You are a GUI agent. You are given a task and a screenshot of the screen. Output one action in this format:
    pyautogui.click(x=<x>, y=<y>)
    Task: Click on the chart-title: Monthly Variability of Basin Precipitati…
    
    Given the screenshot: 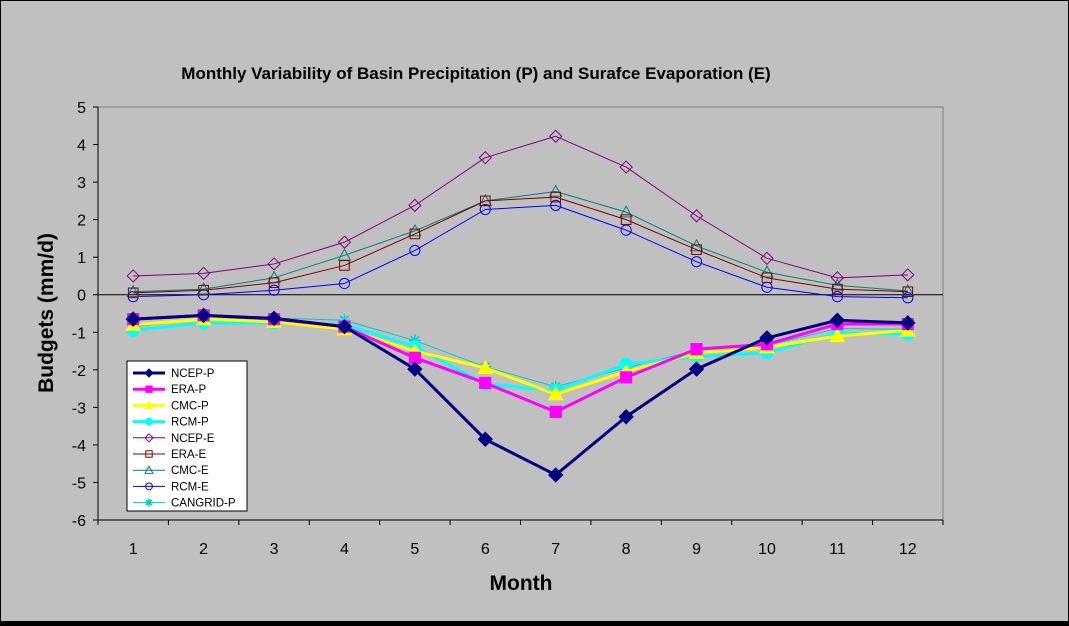 What is the action you would take?
    pyautogui.click(x=475, y=73)
    